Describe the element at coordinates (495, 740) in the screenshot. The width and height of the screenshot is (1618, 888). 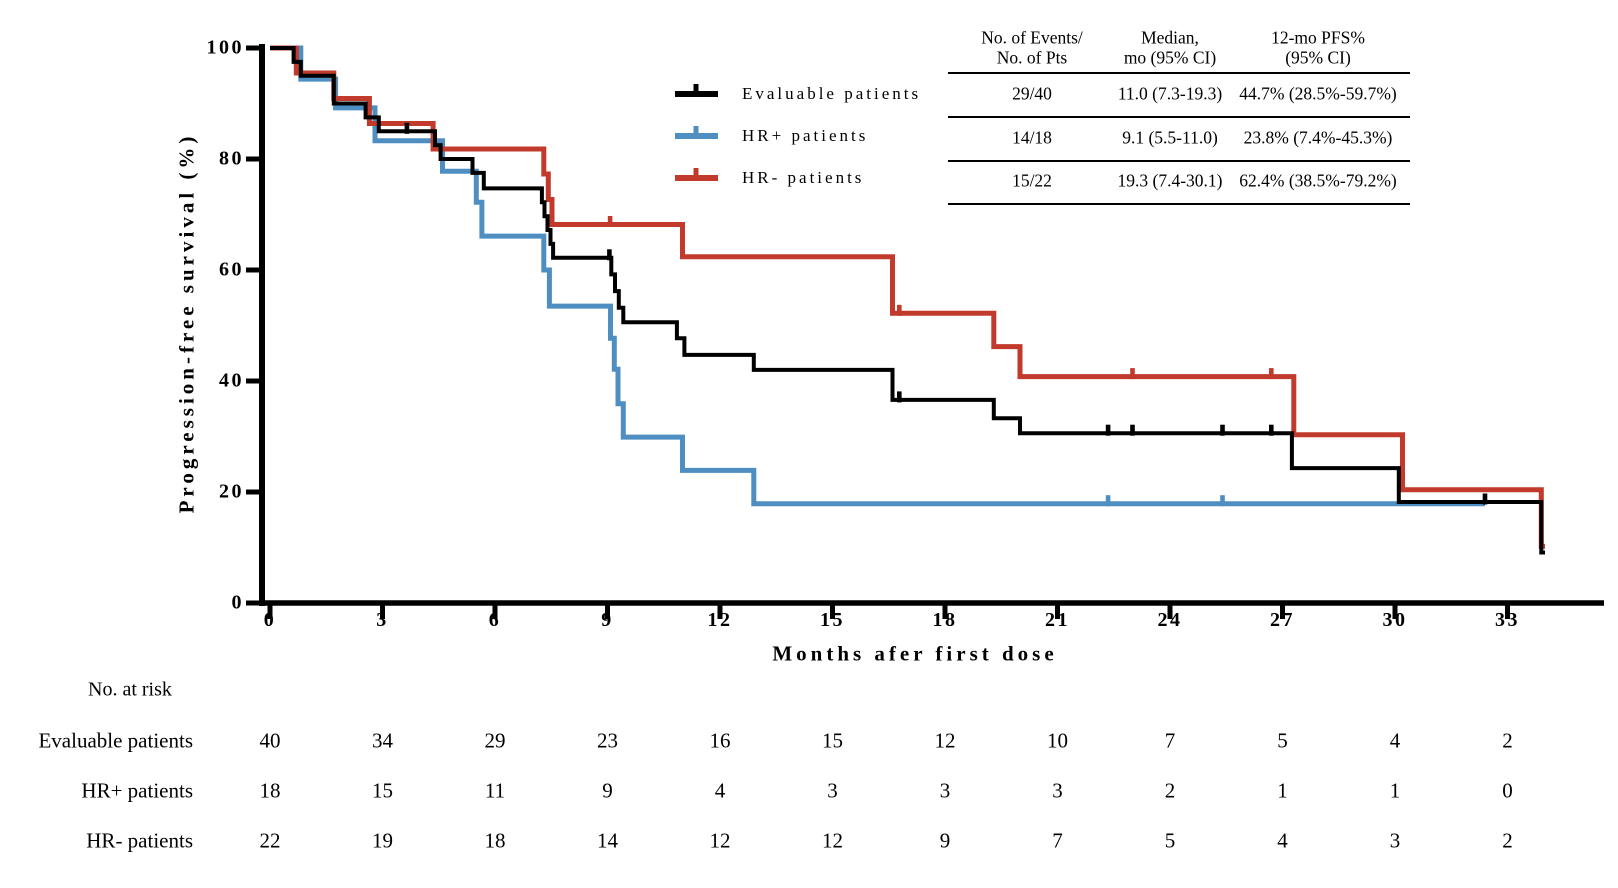
I see `risk-count-g0-t6: 29` at that location.